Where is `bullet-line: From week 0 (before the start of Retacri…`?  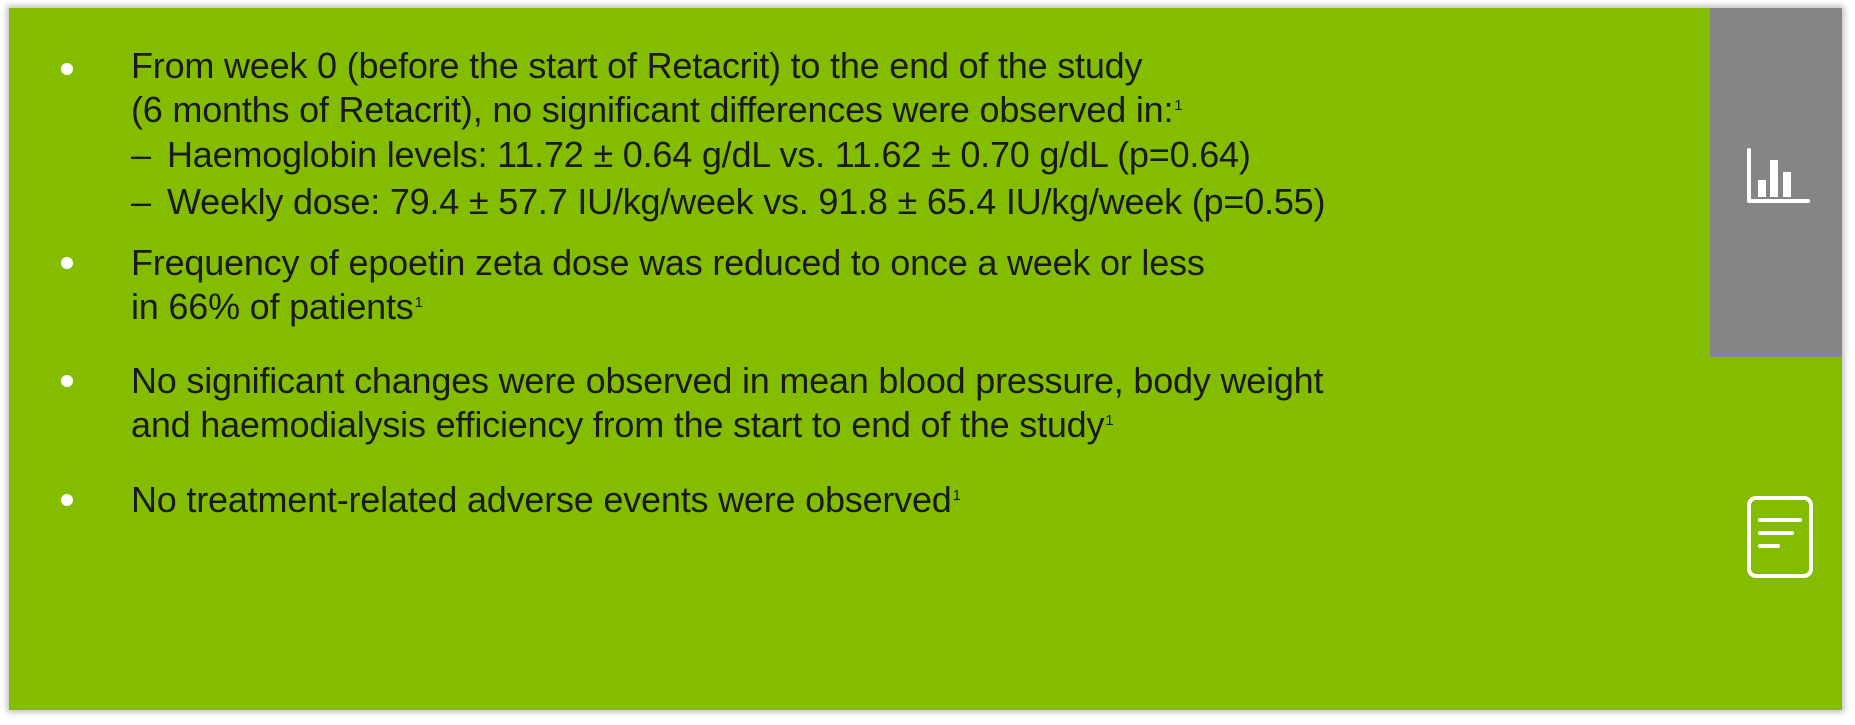
bullet-line: From week 0 (before the start of Retacri… is located at coordinates (637, 65).